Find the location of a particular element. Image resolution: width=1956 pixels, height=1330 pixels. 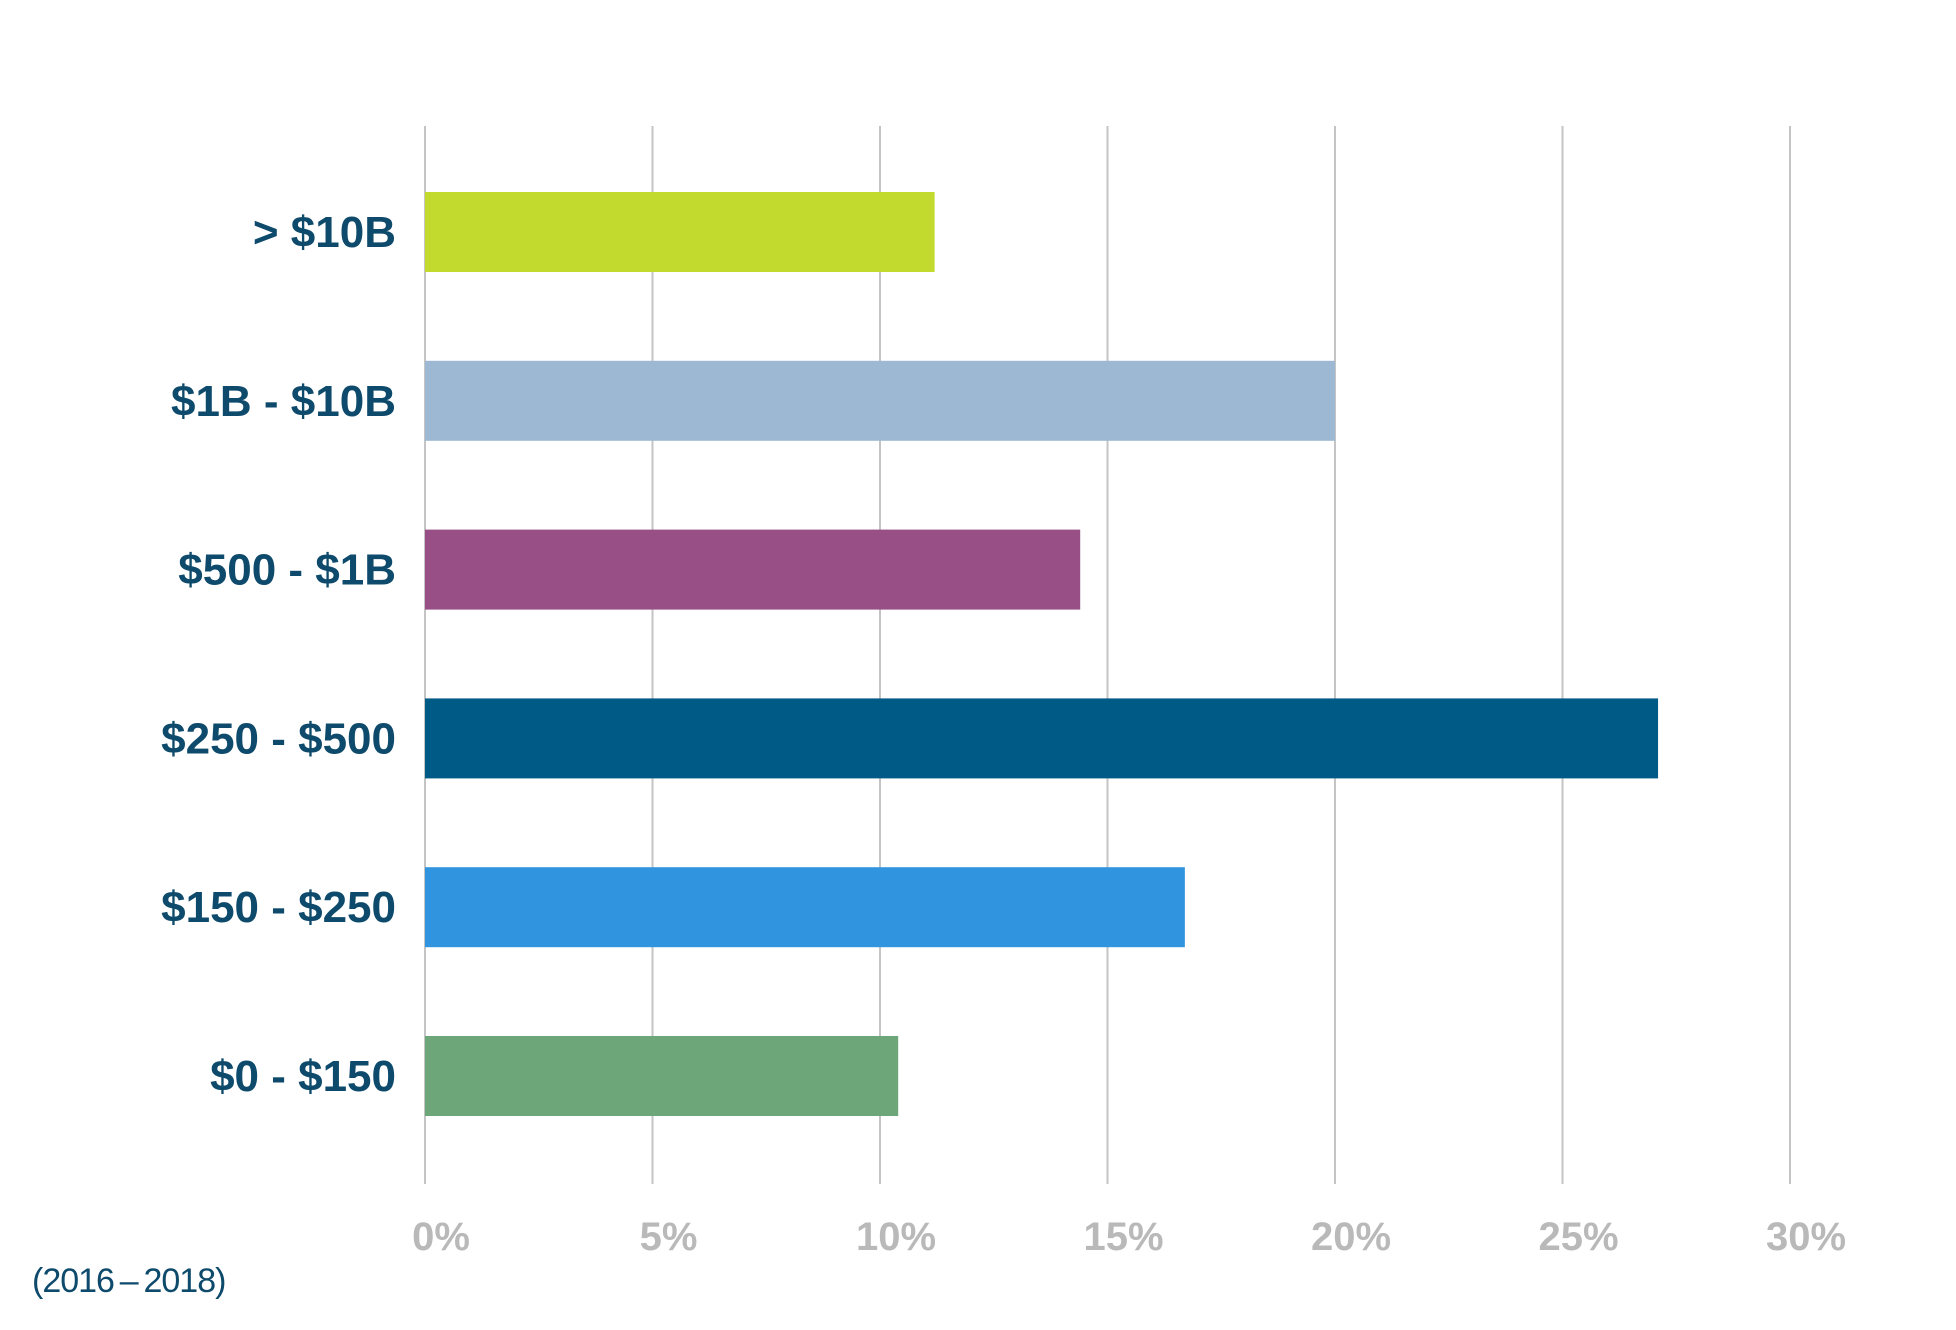

date-range-note: (2016 – 2018) is located at coordinates (129, 1281).